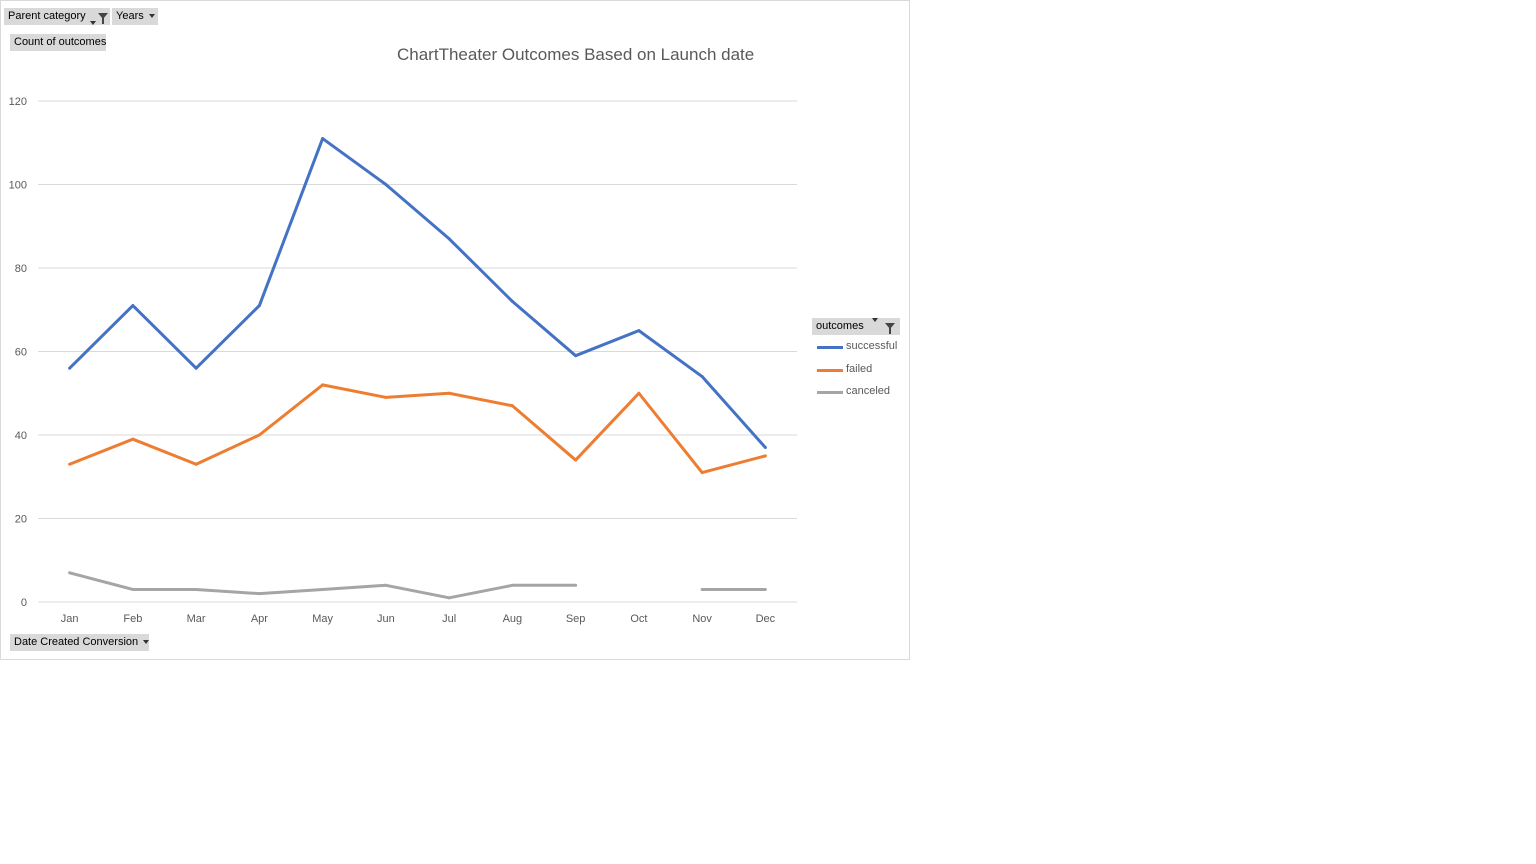 The width and height of the screenshot is (1536, 864). Describe the element at coordinates (322, 619) in the screenshot. I see `x-tick-label: May` at that location.